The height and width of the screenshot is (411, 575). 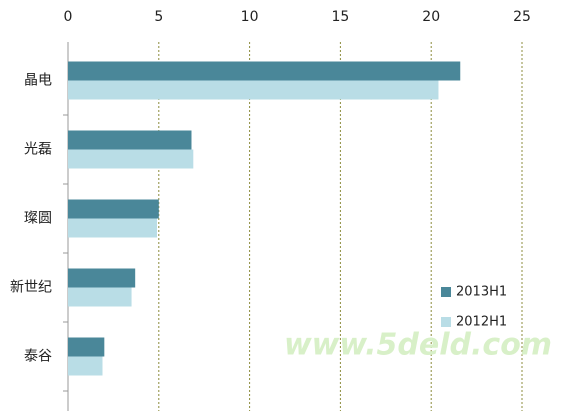 I want to click on y-tick-label: 光磊, so click(x=38, y=150).